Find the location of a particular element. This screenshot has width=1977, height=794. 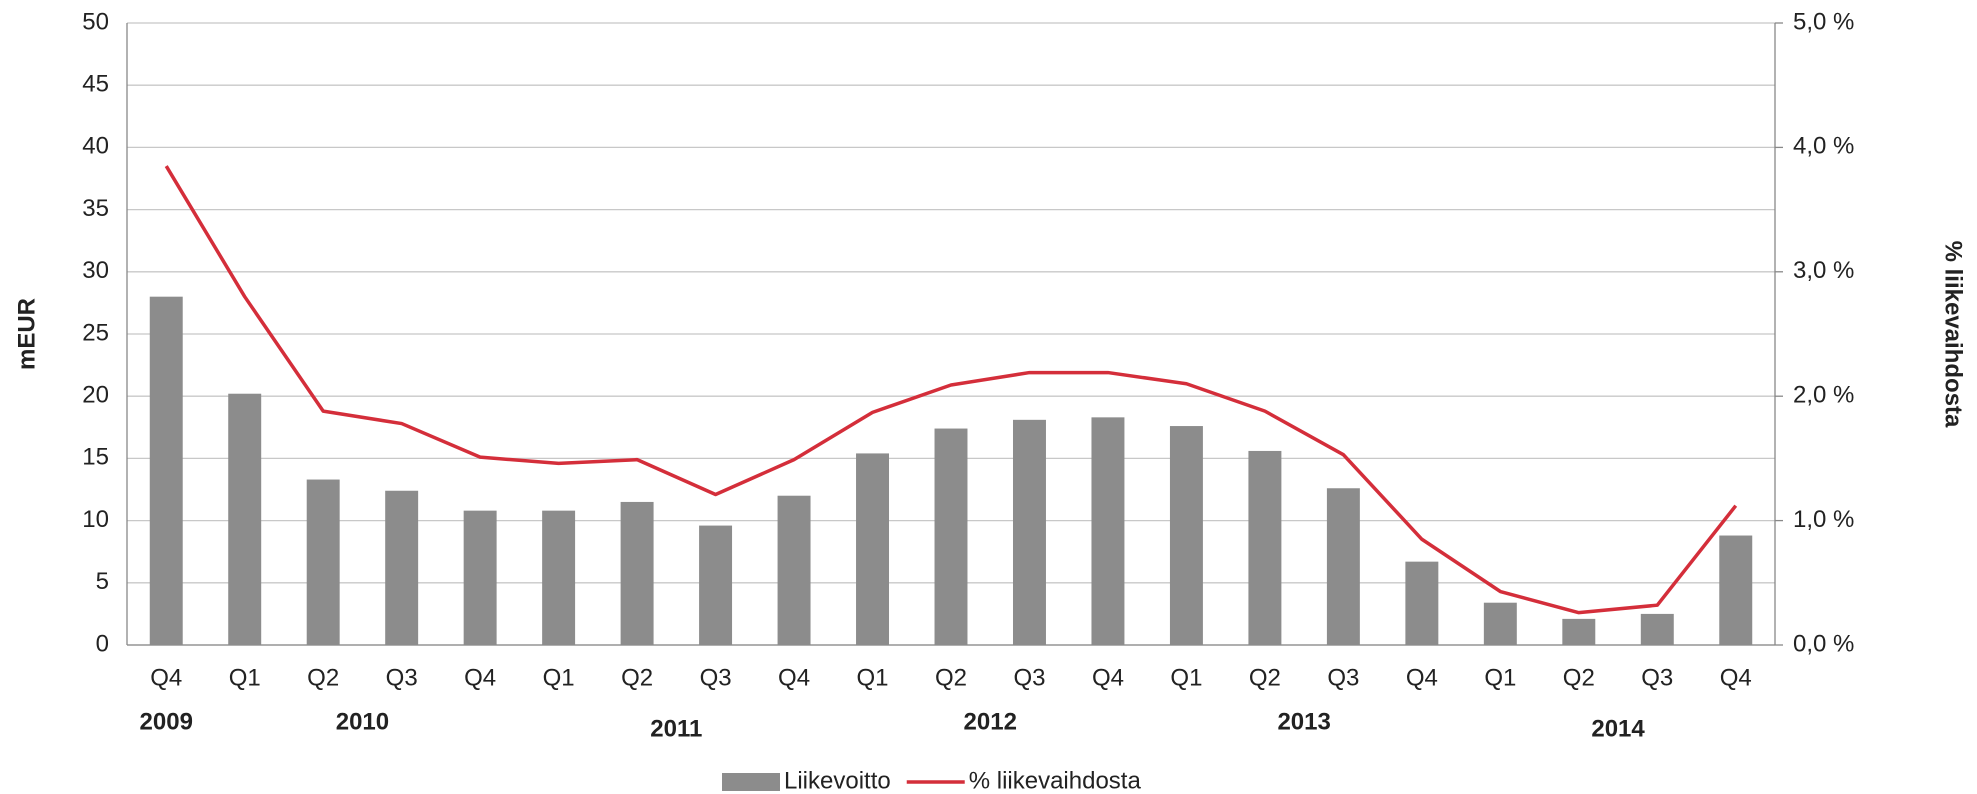

y2-tick-label: 3,0 % is located at coordinates (1823, 270).